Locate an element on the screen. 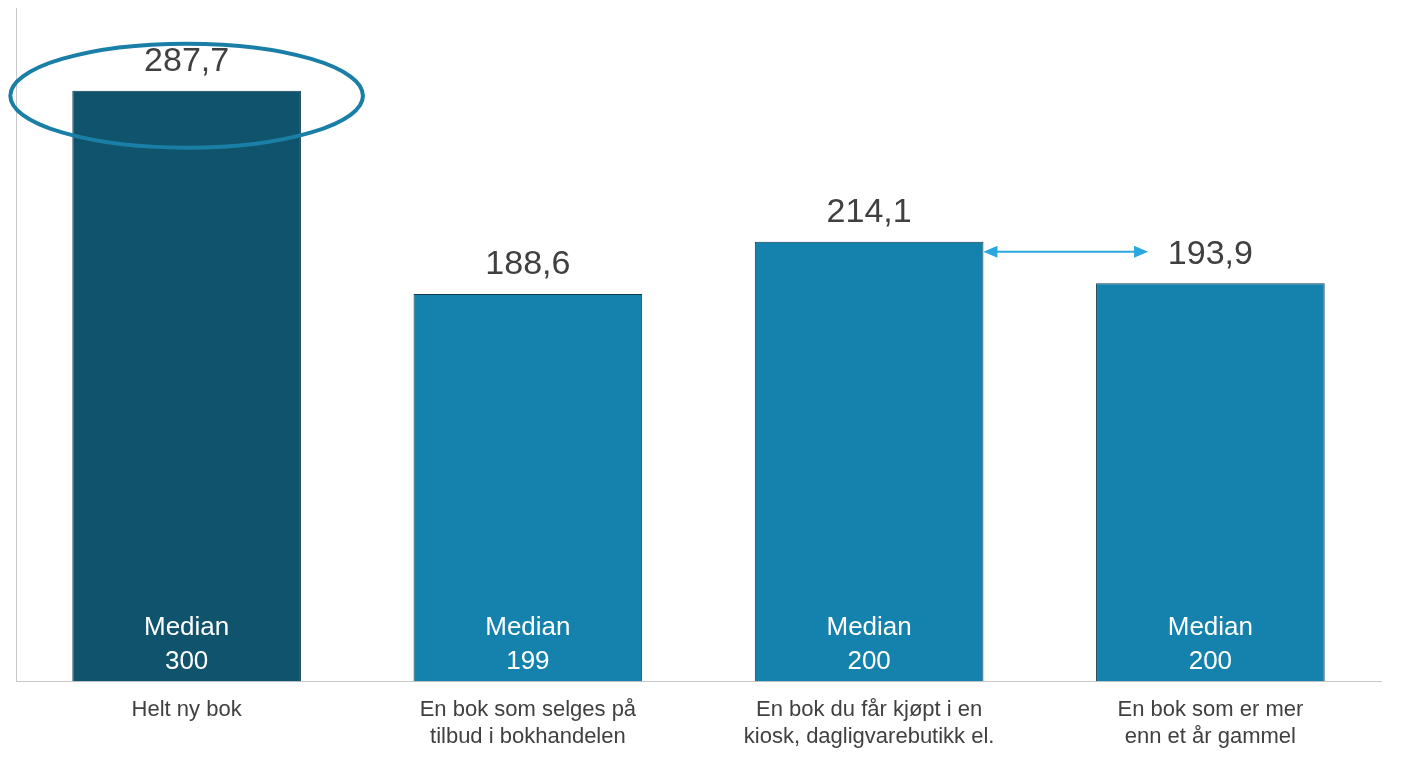 Image resolution: width=1409 pixels, height=774 pixels. annotation: Median 300 is located at coordinates (186, 643).